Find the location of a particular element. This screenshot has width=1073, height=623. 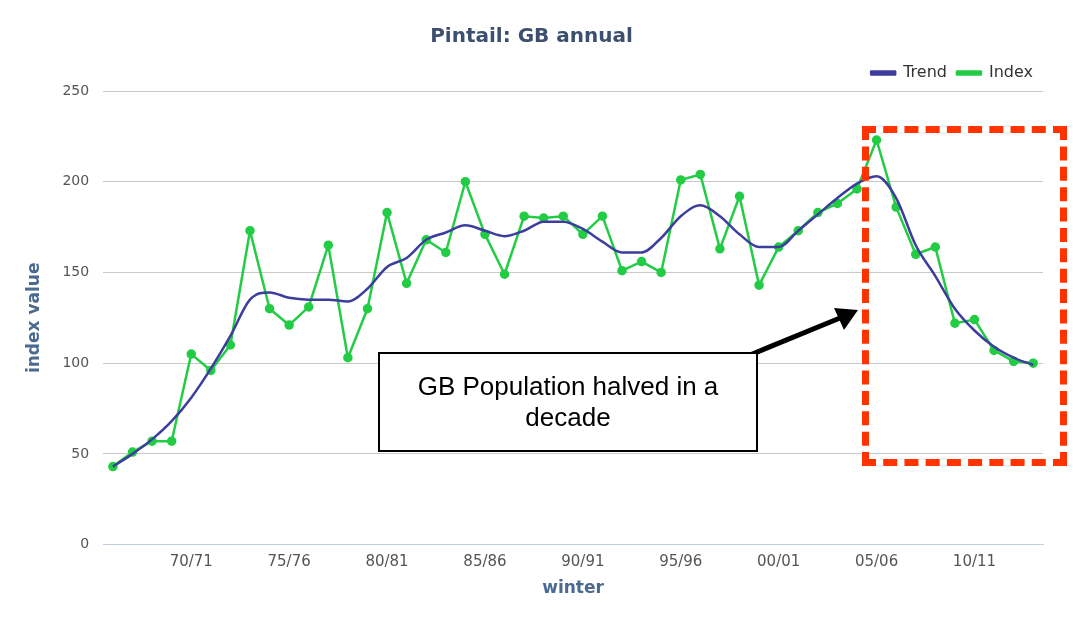

x-tick-label: 10/11 is located at coordinates (974, 561).